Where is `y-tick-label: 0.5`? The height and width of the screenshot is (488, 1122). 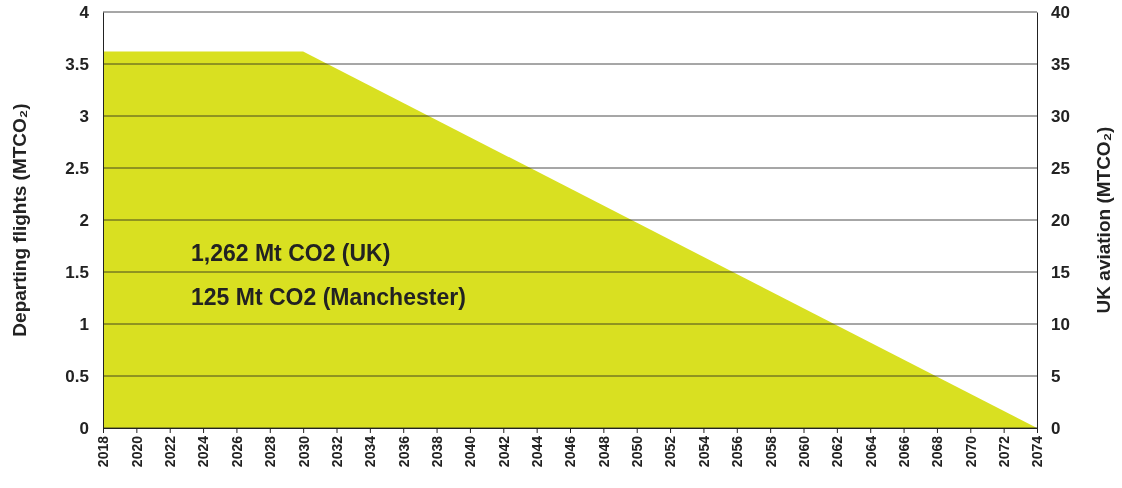 y-tick-label: 0.5 is located at coordinates (77, 376).